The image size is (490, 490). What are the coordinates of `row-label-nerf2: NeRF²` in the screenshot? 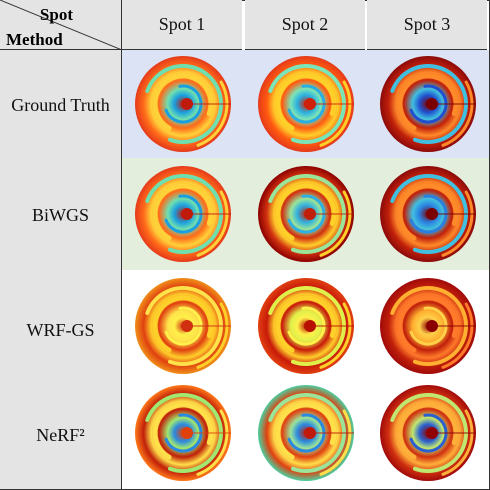 It's located at (60, 435).